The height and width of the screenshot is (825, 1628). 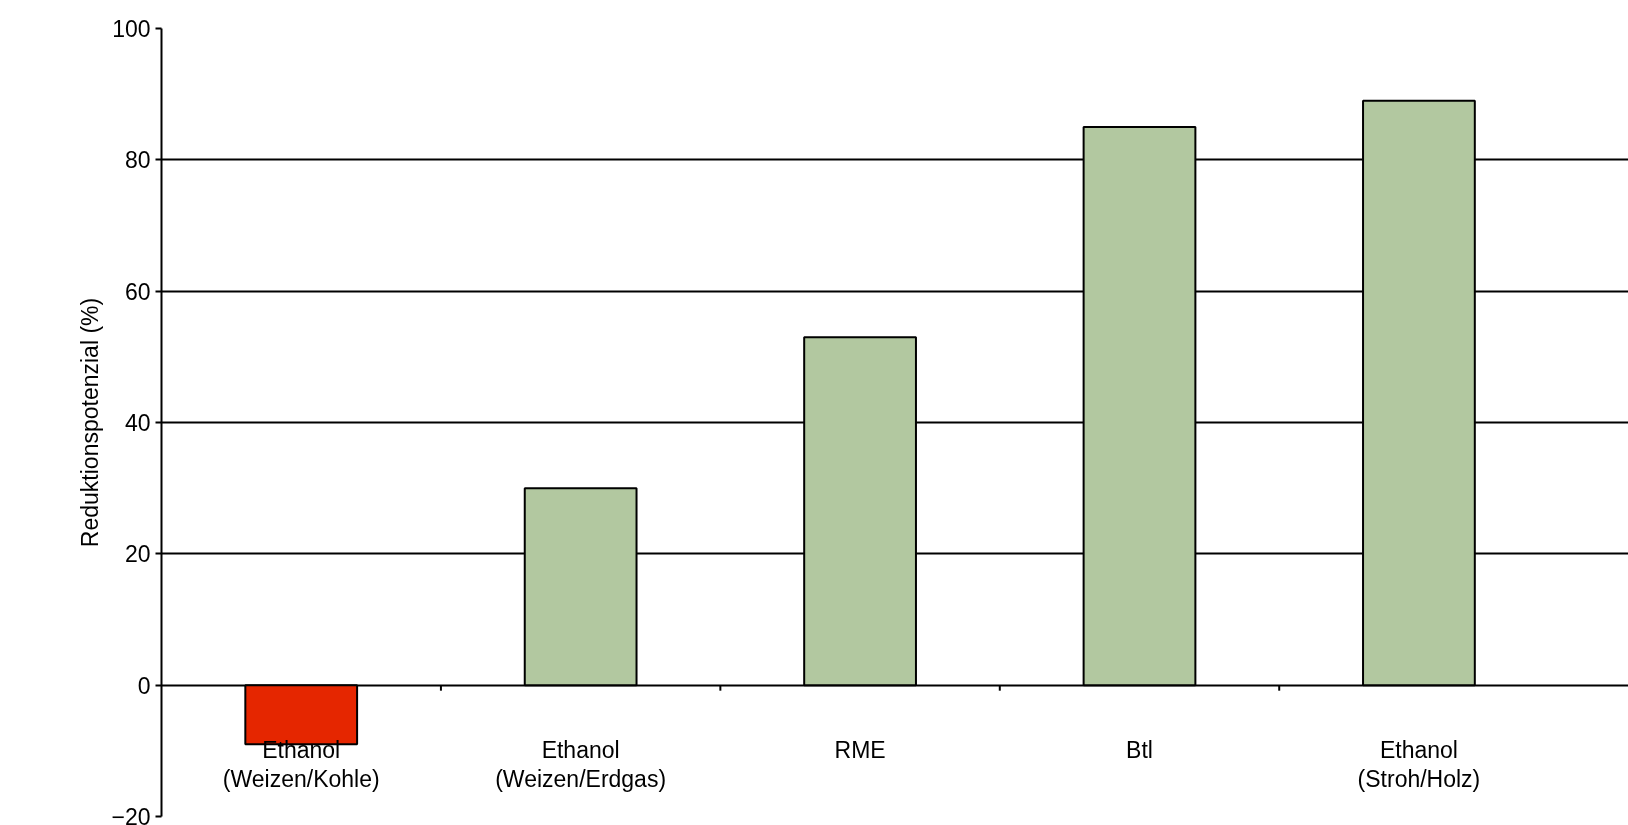 I want to click on x-tick-label: RME, so click(x=860, y=749).